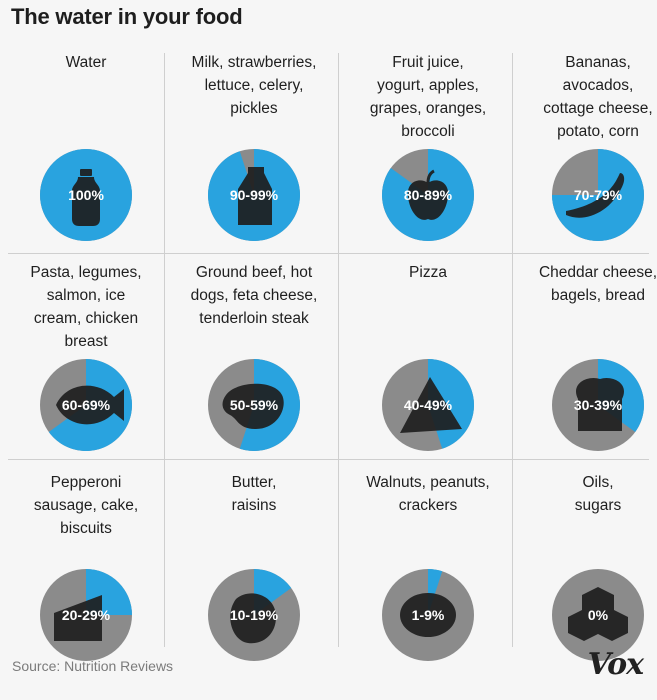 Image resolution: width=657 pixels, height=700 pixels. I want to click on water-pie: 80-89%, so click(428, 195).